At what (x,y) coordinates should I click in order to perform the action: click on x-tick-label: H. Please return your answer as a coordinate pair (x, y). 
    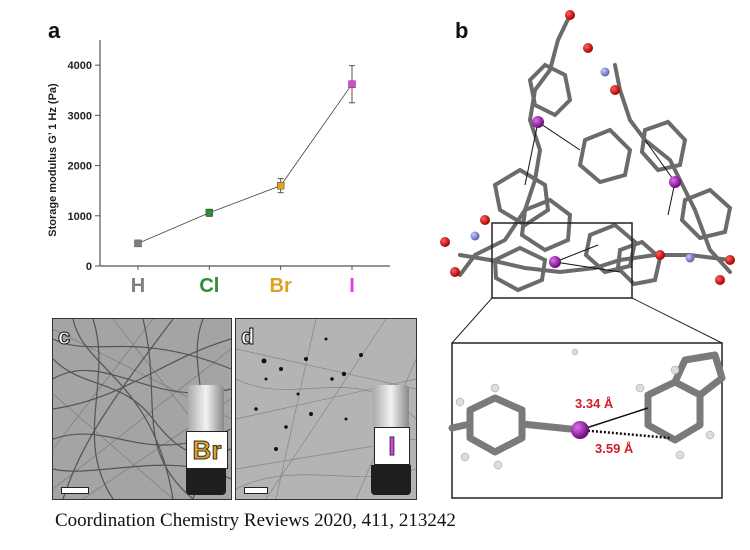
    Looking at the image, I should click on (138, 286).